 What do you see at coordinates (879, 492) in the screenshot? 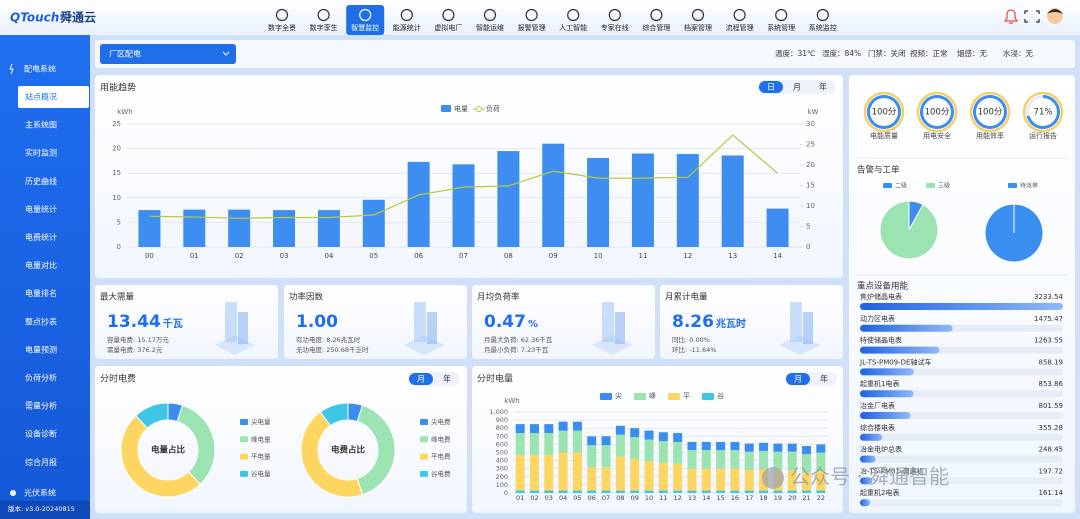
I see `device-name: 起重机2电表` at bounding box center [879, 492].